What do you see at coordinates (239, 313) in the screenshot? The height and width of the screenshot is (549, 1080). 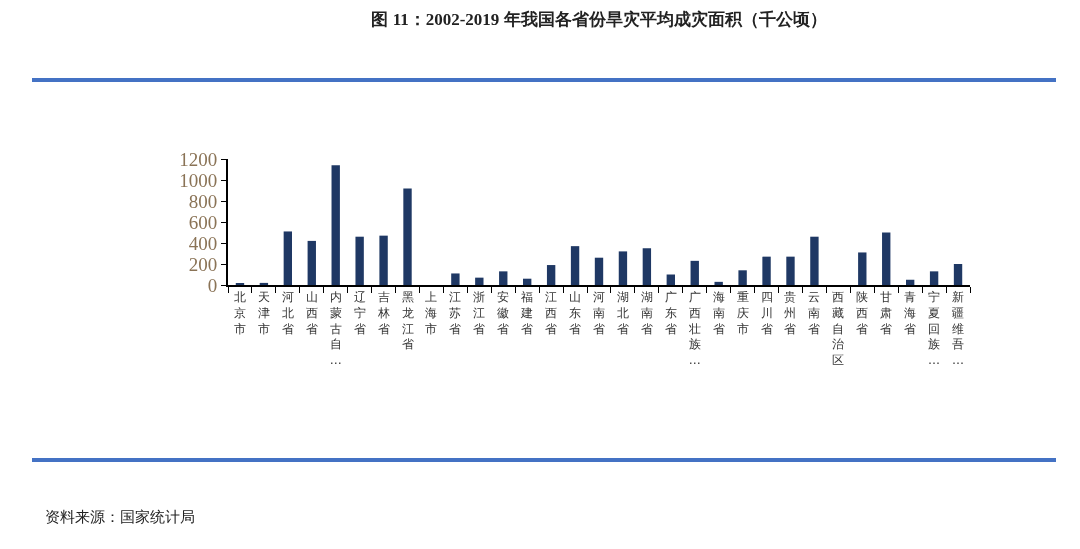 I see `x-tick-label: 北京市` at bounding box center [239, 313].